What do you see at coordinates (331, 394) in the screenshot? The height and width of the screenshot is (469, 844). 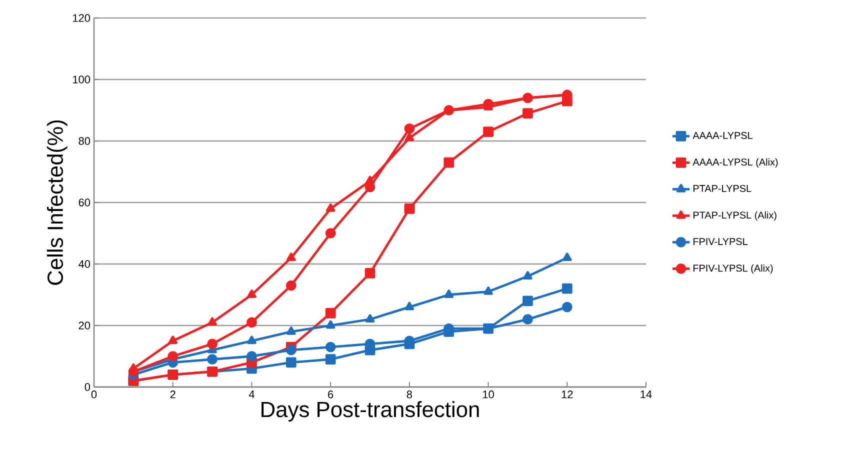 I see `x-tick-label: 6` at bounding box center [331, 394].